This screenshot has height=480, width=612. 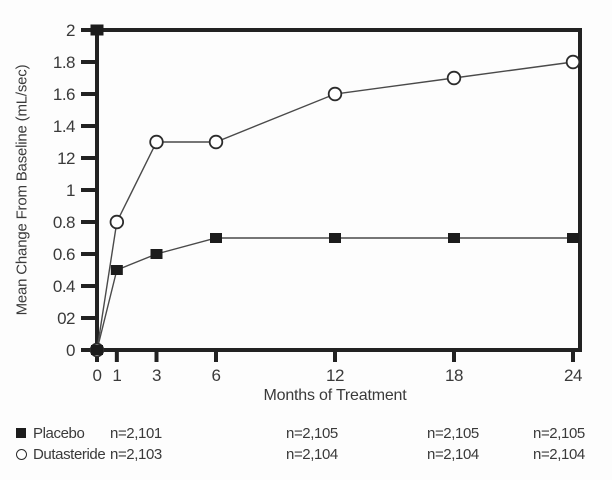 What do you see at coordinates (97, 375) in the screenshot?
I see `x-tick-label: 0` at bounding box center [97, 375].